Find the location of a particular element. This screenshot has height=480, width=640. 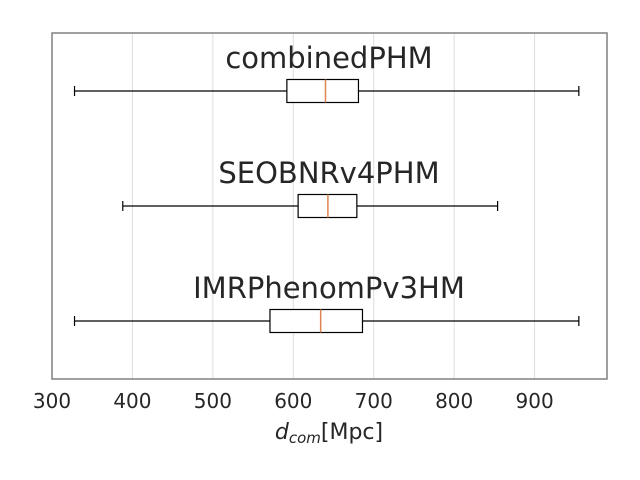

x-tick-label-900: 900 is located at coordinates (535, 401).